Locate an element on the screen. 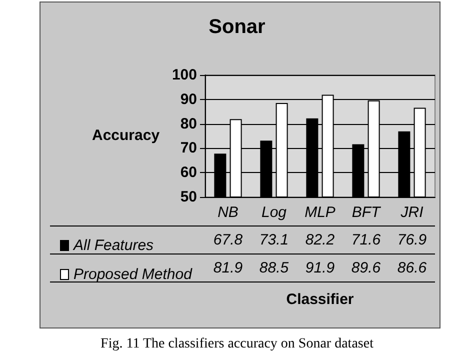 This screenshot has width=474, height=355. x-tick-label: JRI is located at coordinates (412, 212).